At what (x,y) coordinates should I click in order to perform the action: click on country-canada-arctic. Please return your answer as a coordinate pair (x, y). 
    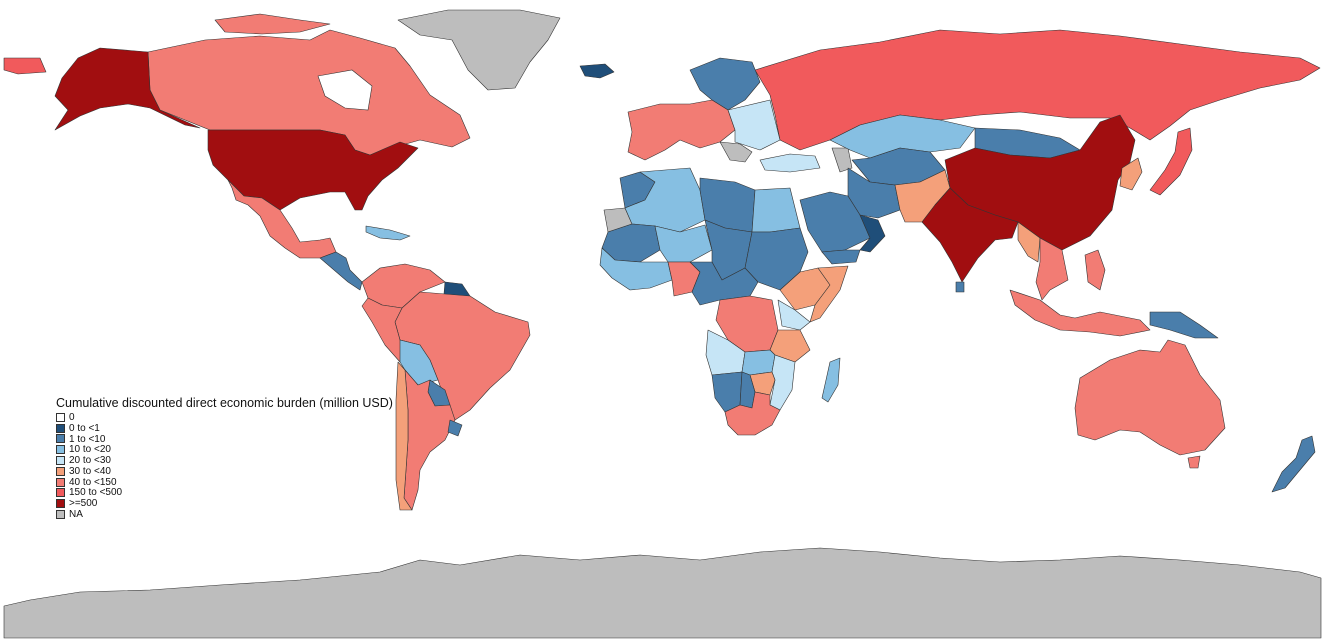
    Looking at the image, I should click on (272, 24).